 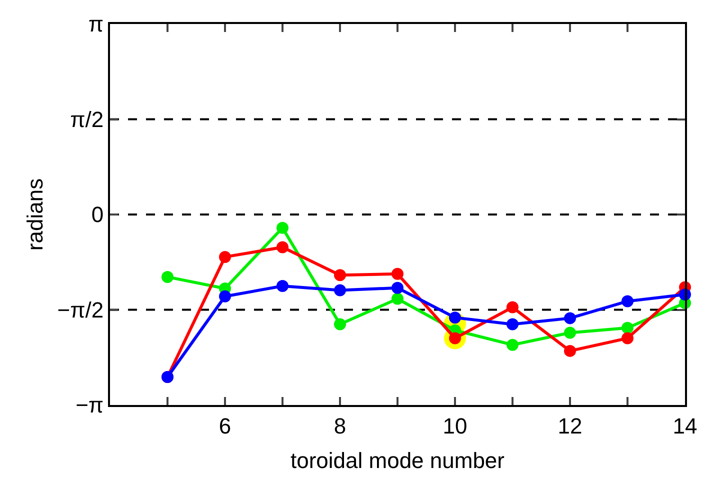 What do you see at coordinates (570, 425) in the screenshot?
I see `x-tick-label: 12` at bounding box center [570, 425].